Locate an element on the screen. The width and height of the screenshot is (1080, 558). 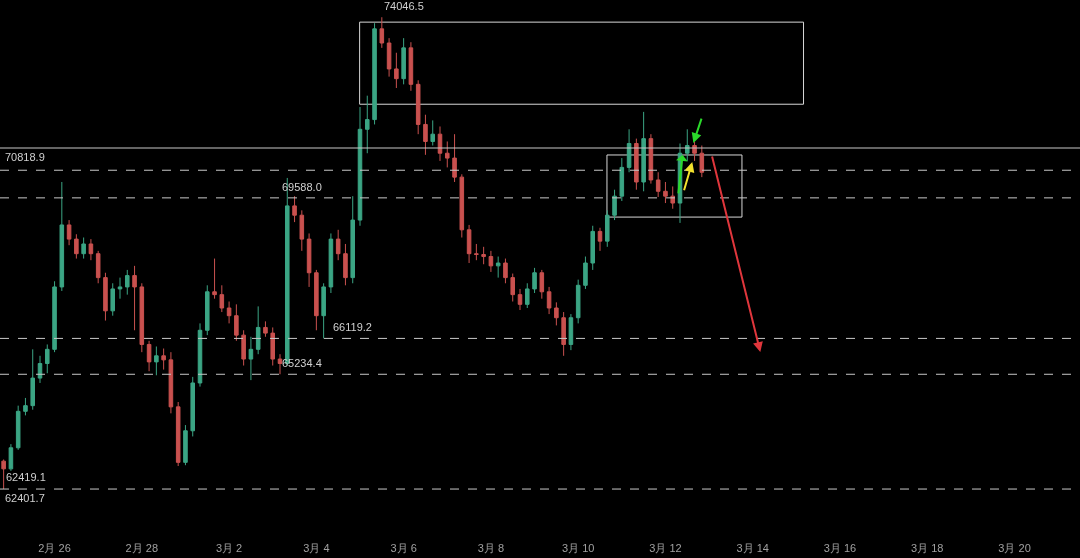
x-tick-label: 2月 28 is located at coordinates (142, 548).